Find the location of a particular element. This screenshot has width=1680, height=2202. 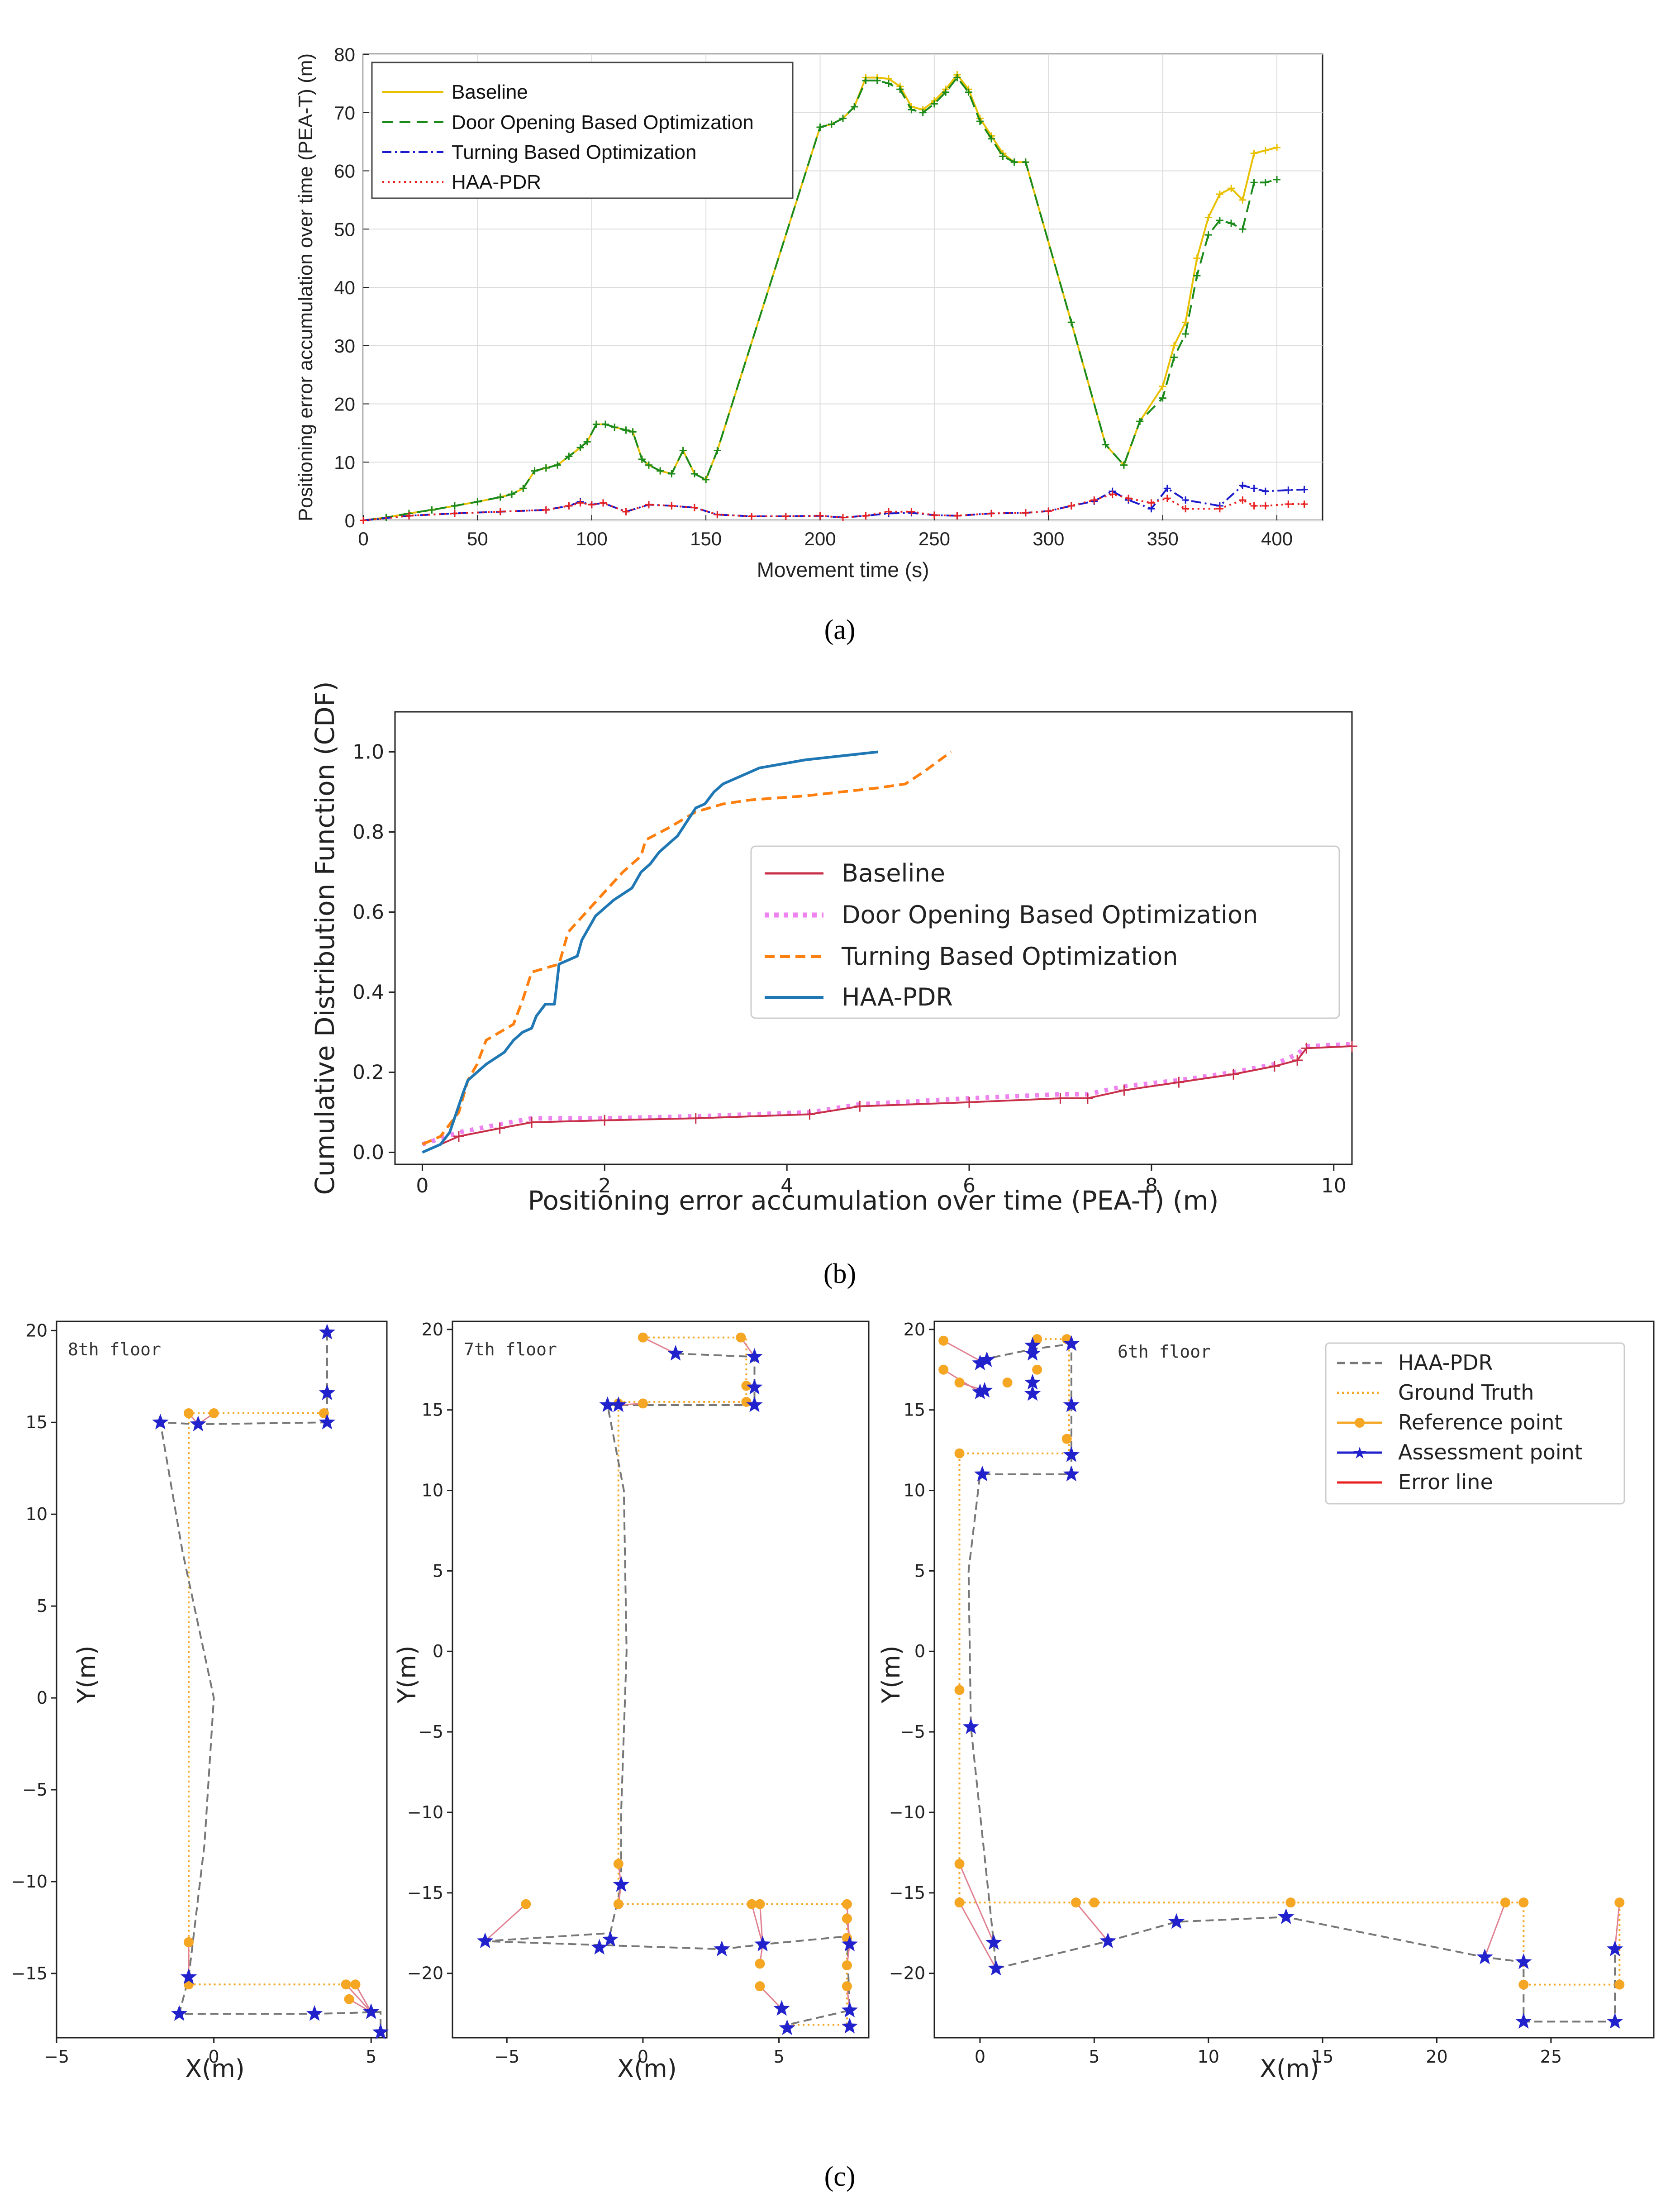

chart-c6-xlabel: X(m) is located at coordinates (1289, 2068).